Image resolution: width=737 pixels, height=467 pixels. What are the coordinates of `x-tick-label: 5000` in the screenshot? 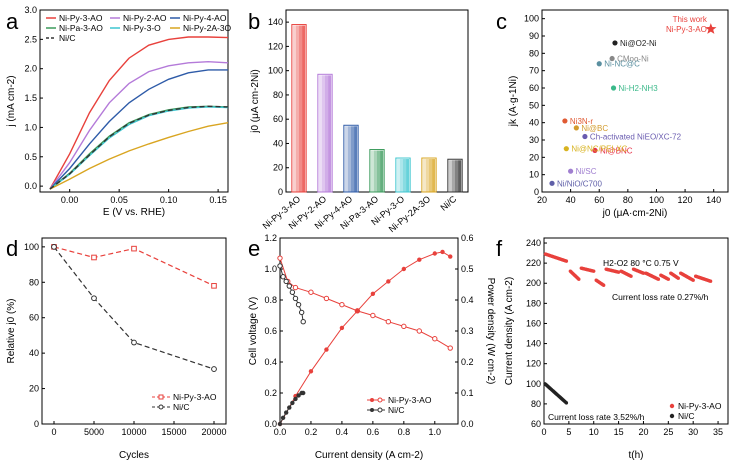 It's located at (94, 432).